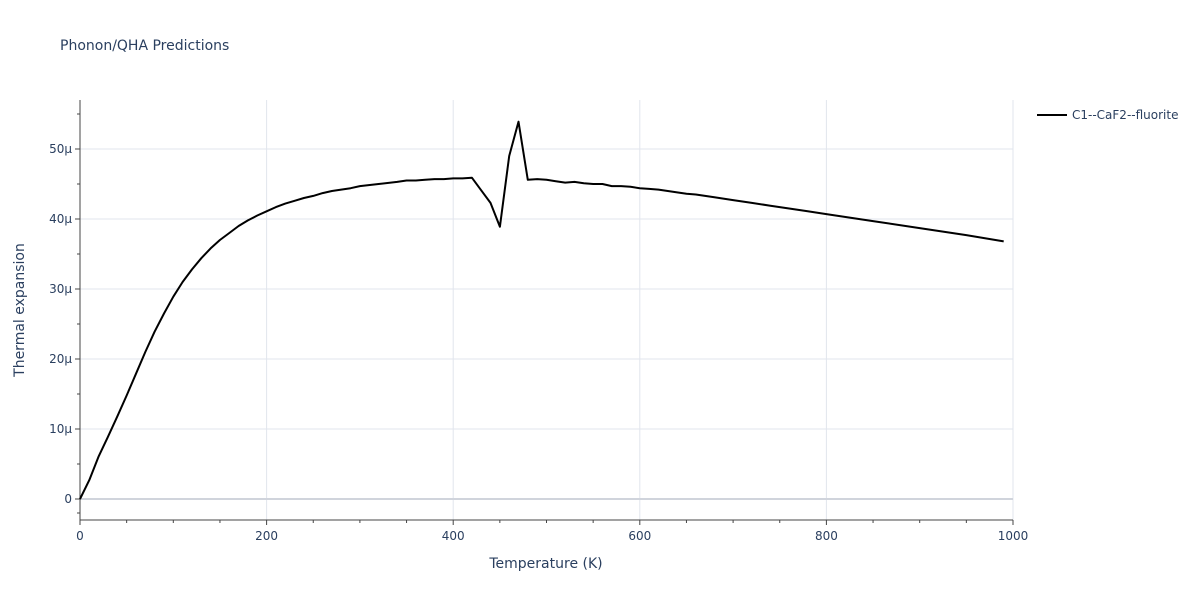 The height and width of the screenshot is (600, 1200). I want to click on x-tick-label: 800, so click(826, 536).